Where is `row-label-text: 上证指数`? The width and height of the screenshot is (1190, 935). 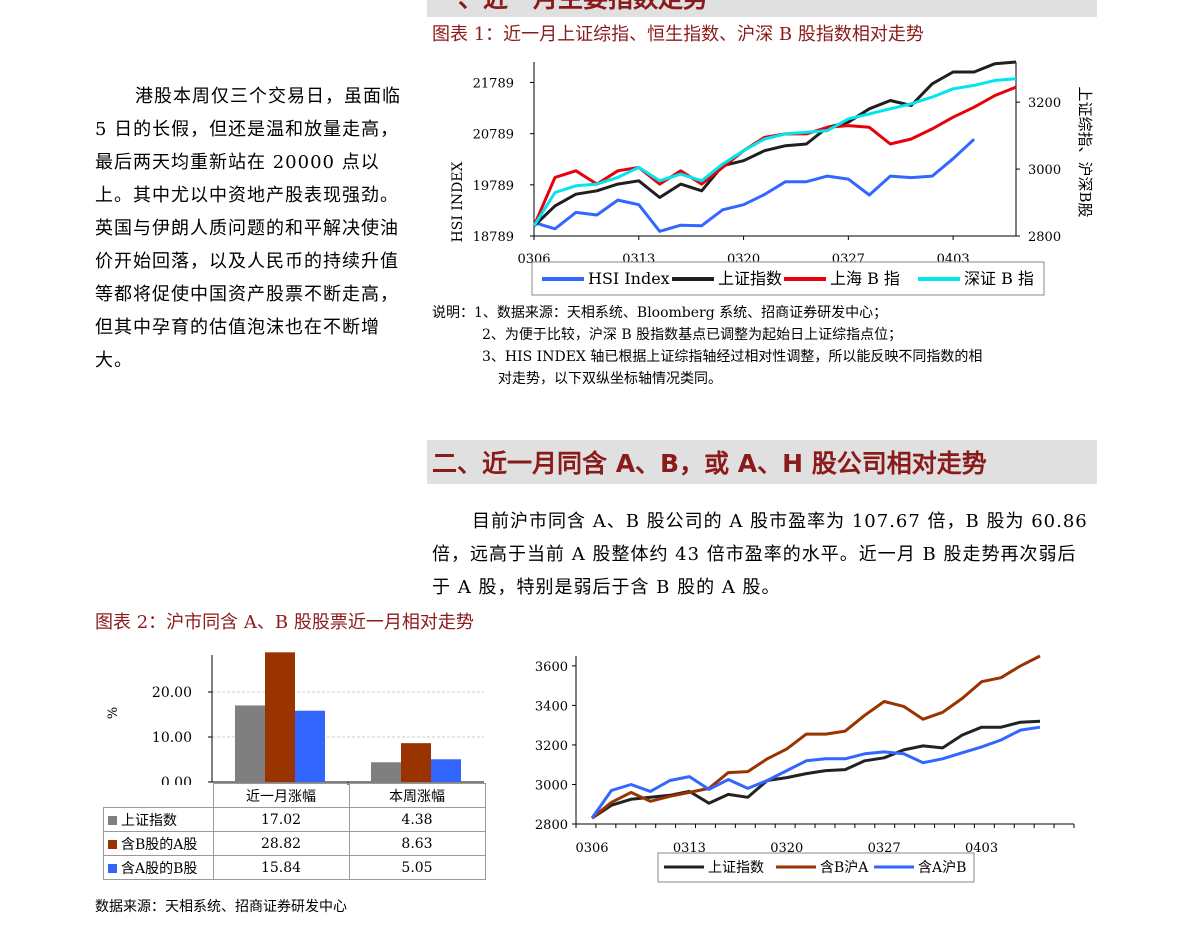 row-label-text: 上证指数 is located at coordinates (149, 820).